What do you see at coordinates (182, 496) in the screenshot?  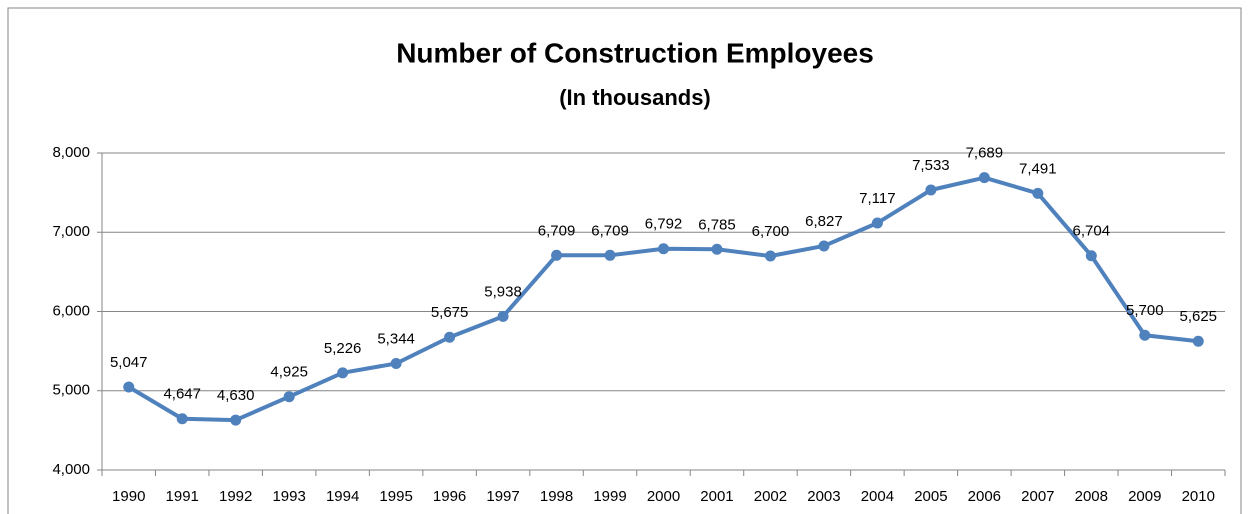 I see `x-tick-label: 1991` at bounding box center [182, 496].